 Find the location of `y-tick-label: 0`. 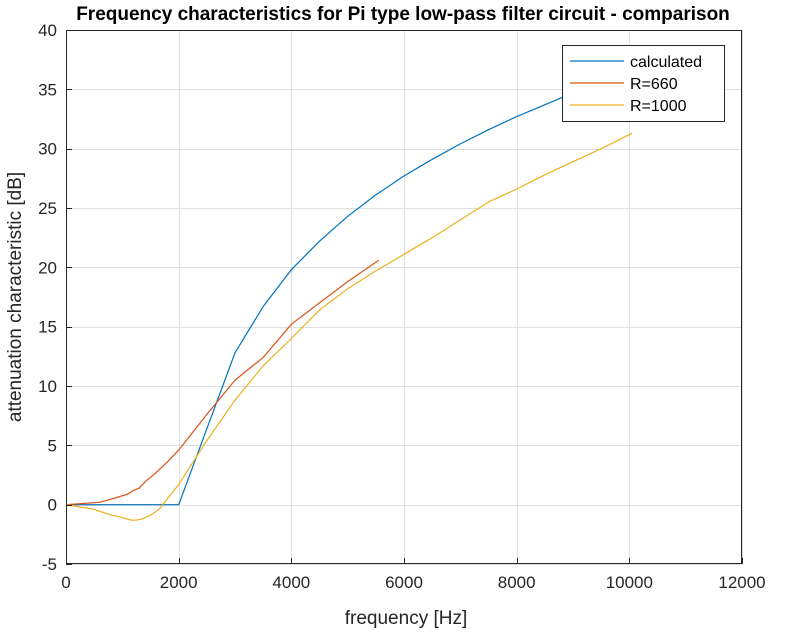

y-tick-label: 0 is located at coordinates (52, 505).